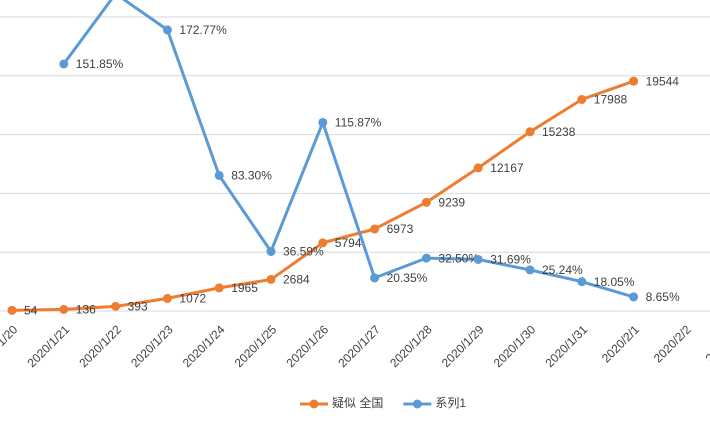  I want to click on data-label: 1965, so click(244, 288).